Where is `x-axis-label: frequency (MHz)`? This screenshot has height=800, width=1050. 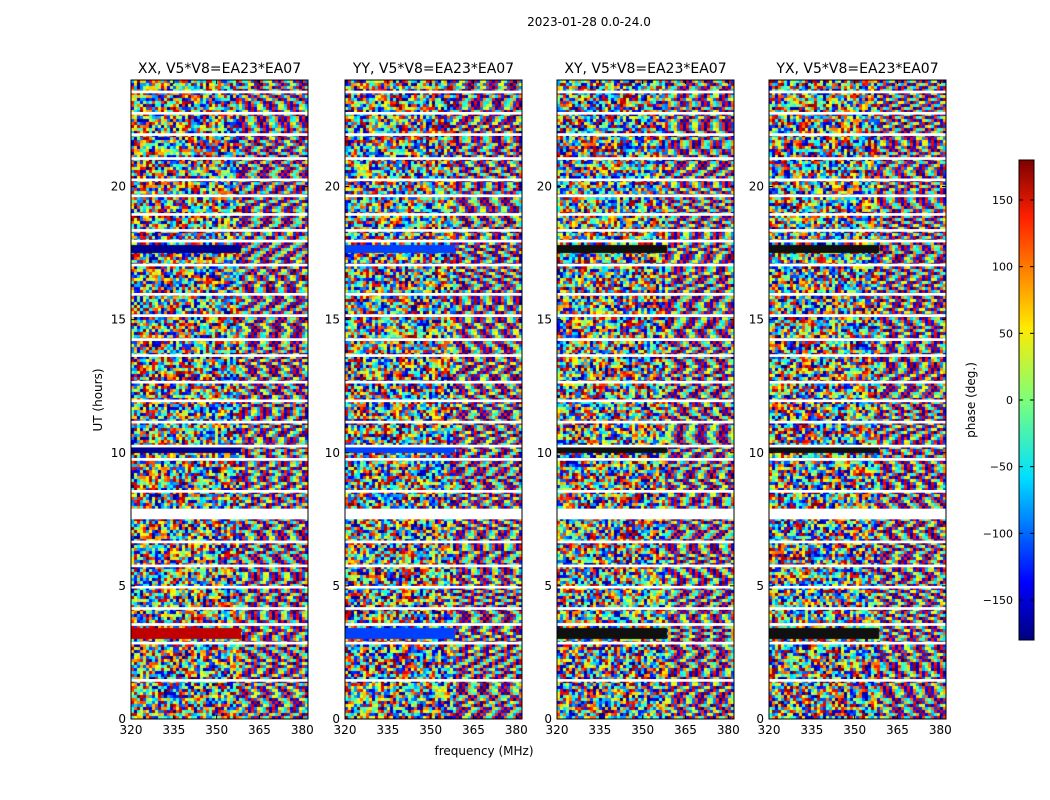 x-axis-label: frequency (MHz) is located at coordinates (483, 751).